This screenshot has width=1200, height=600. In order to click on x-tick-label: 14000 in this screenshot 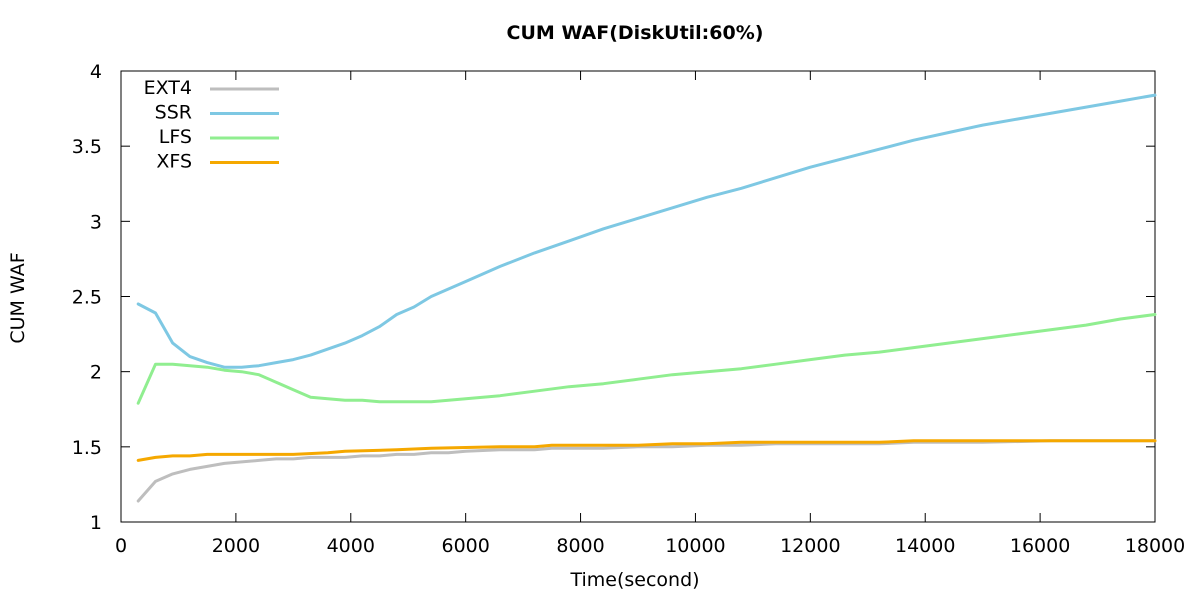, I will do `click(925, 546)`.